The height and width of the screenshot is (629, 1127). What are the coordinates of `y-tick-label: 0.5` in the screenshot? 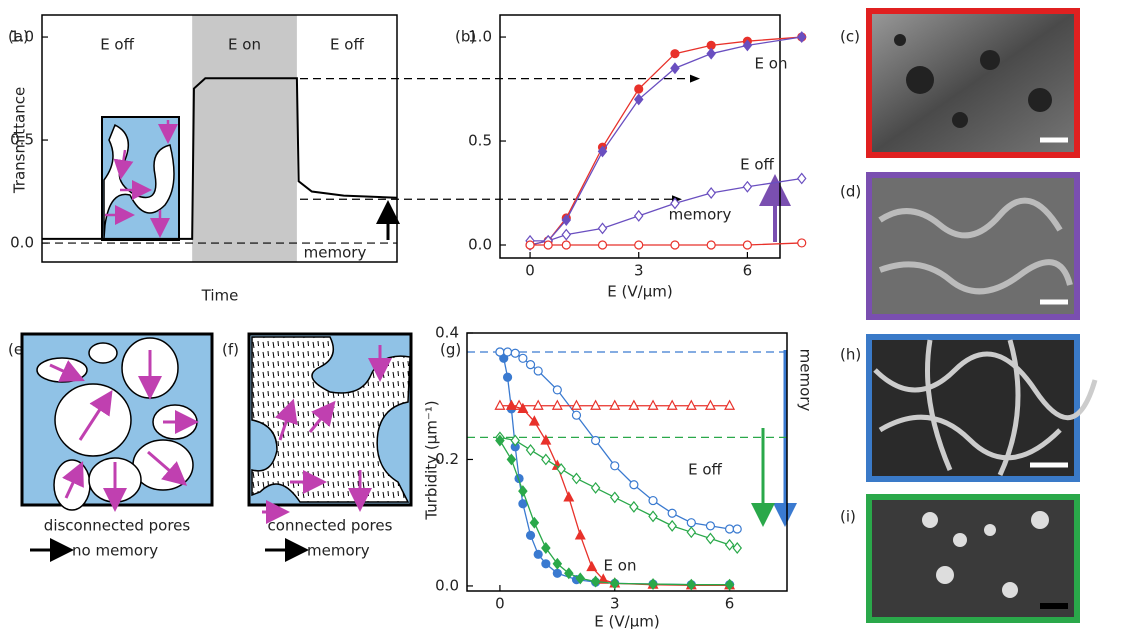 It's located at (480, 141).